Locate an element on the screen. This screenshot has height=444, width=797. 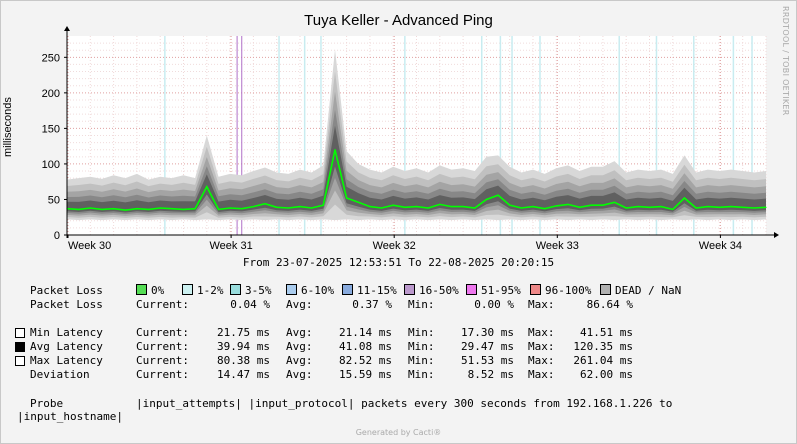
probe-hostname: |input_hostname| is located at coordinates (70, 416).